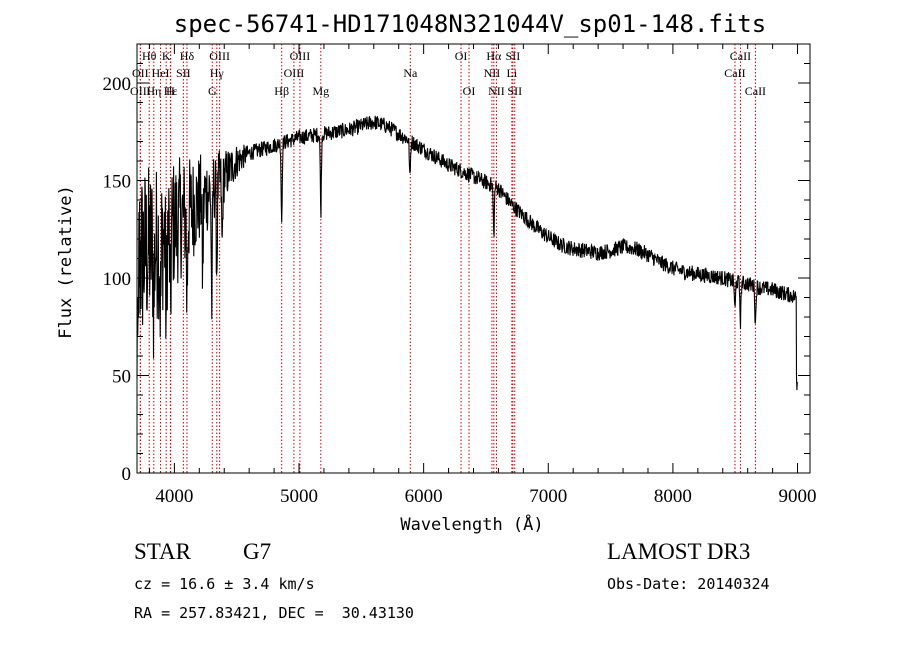  I want to click on y-tick-label: 150, so click(117, 182).